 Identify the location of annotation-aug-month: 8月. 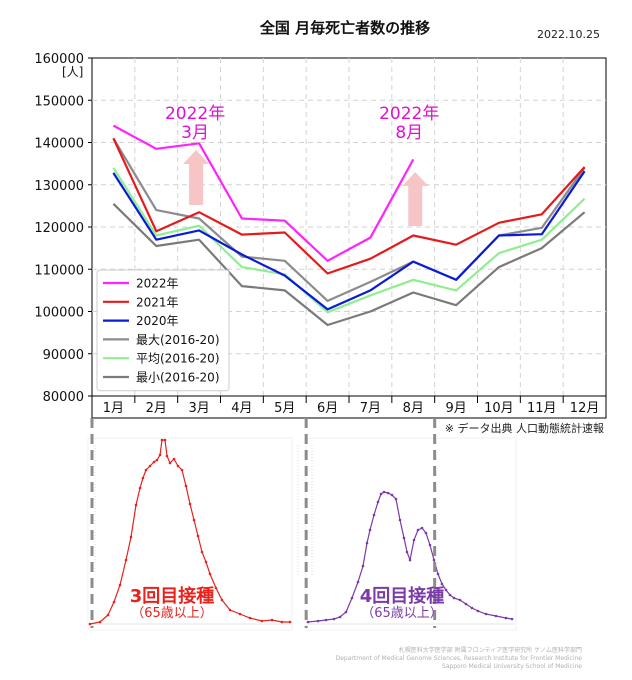
(409, 133).